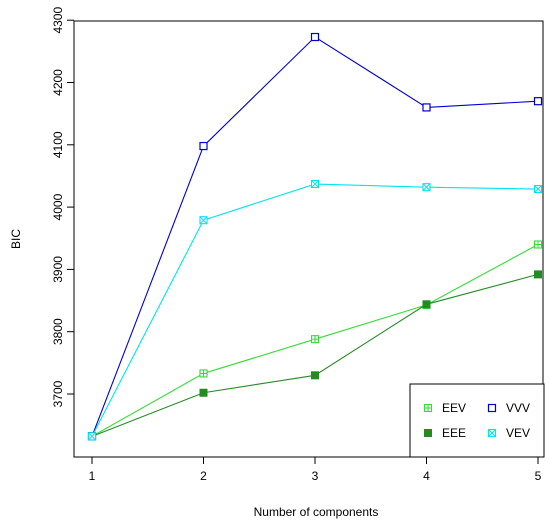  Describe the element at coordinates (58, 82) in the screenshot. I see `y-tick-label: 4200` at that location.